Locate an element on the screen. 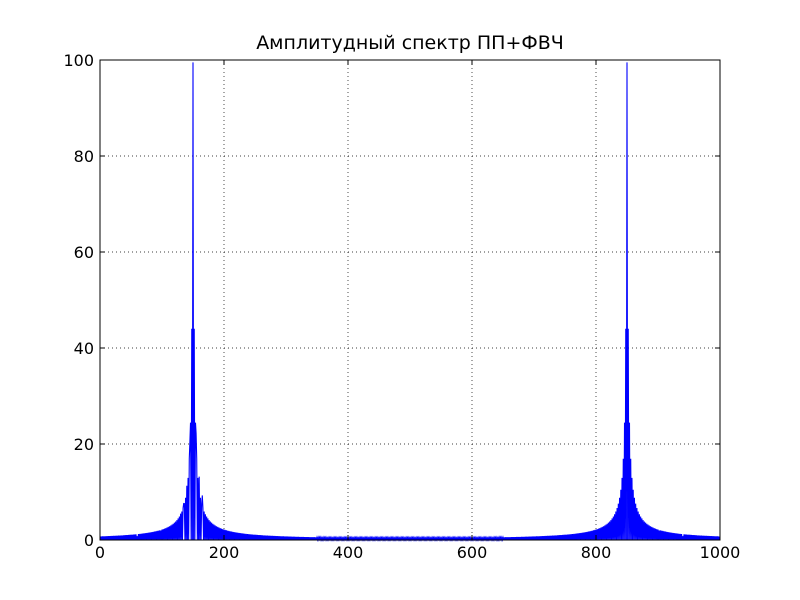 This screenshot has height=600, width=800. y-tick-labels: 0 20 40 60 80 100 is located at coordinates (78, 300).